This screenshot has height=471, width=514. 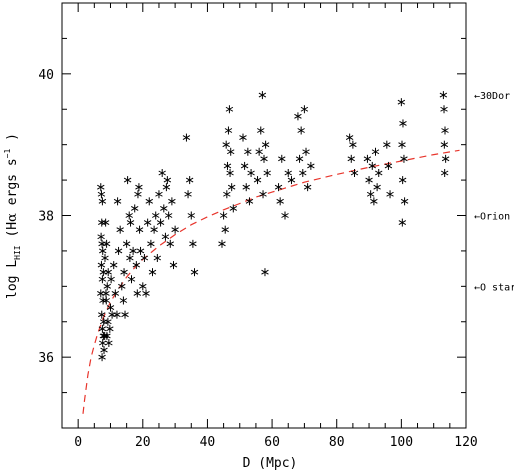 What do you see at coordinates (494, 287) in the screenshot?
I see `reference-label: ←O star` at bounding box center [494, 287].